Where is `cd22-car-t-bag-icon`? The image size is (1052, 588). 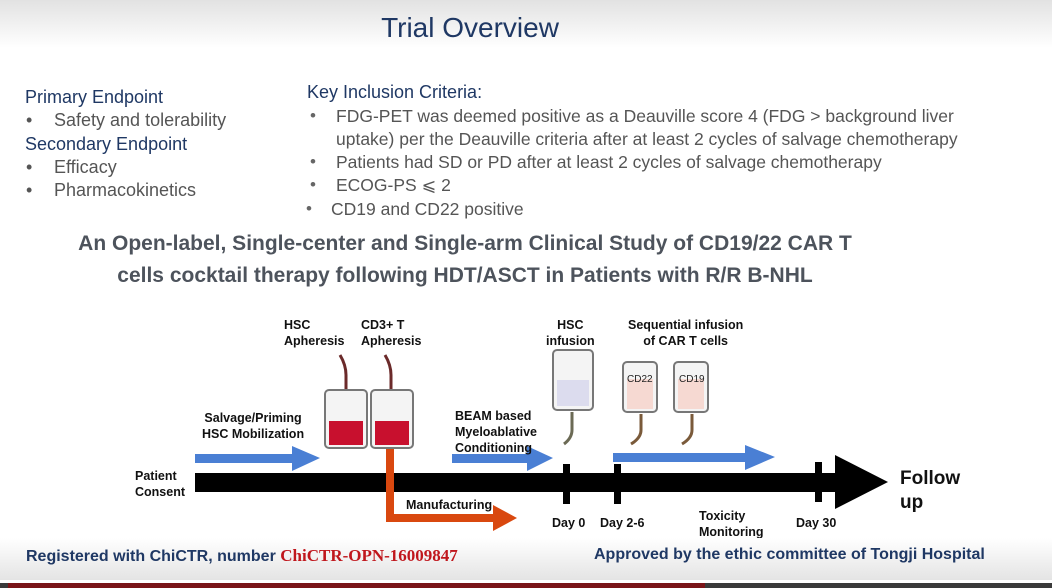
cd22-car-t-bag-icon is located at coordinates (640, 403).